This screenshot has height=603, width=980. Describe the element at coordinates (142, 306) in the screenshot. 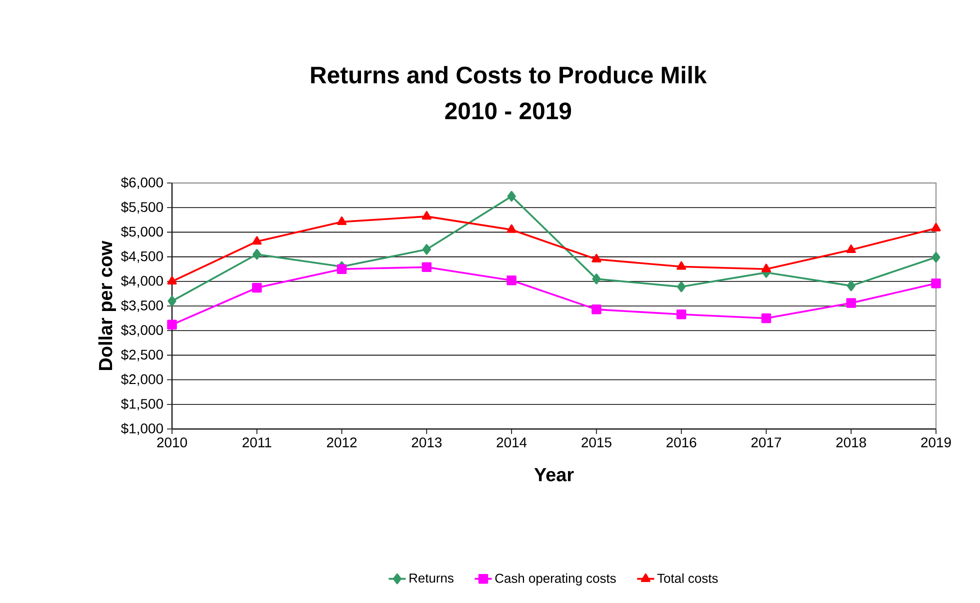

I see `y-tick-label: $3,500` at that location.